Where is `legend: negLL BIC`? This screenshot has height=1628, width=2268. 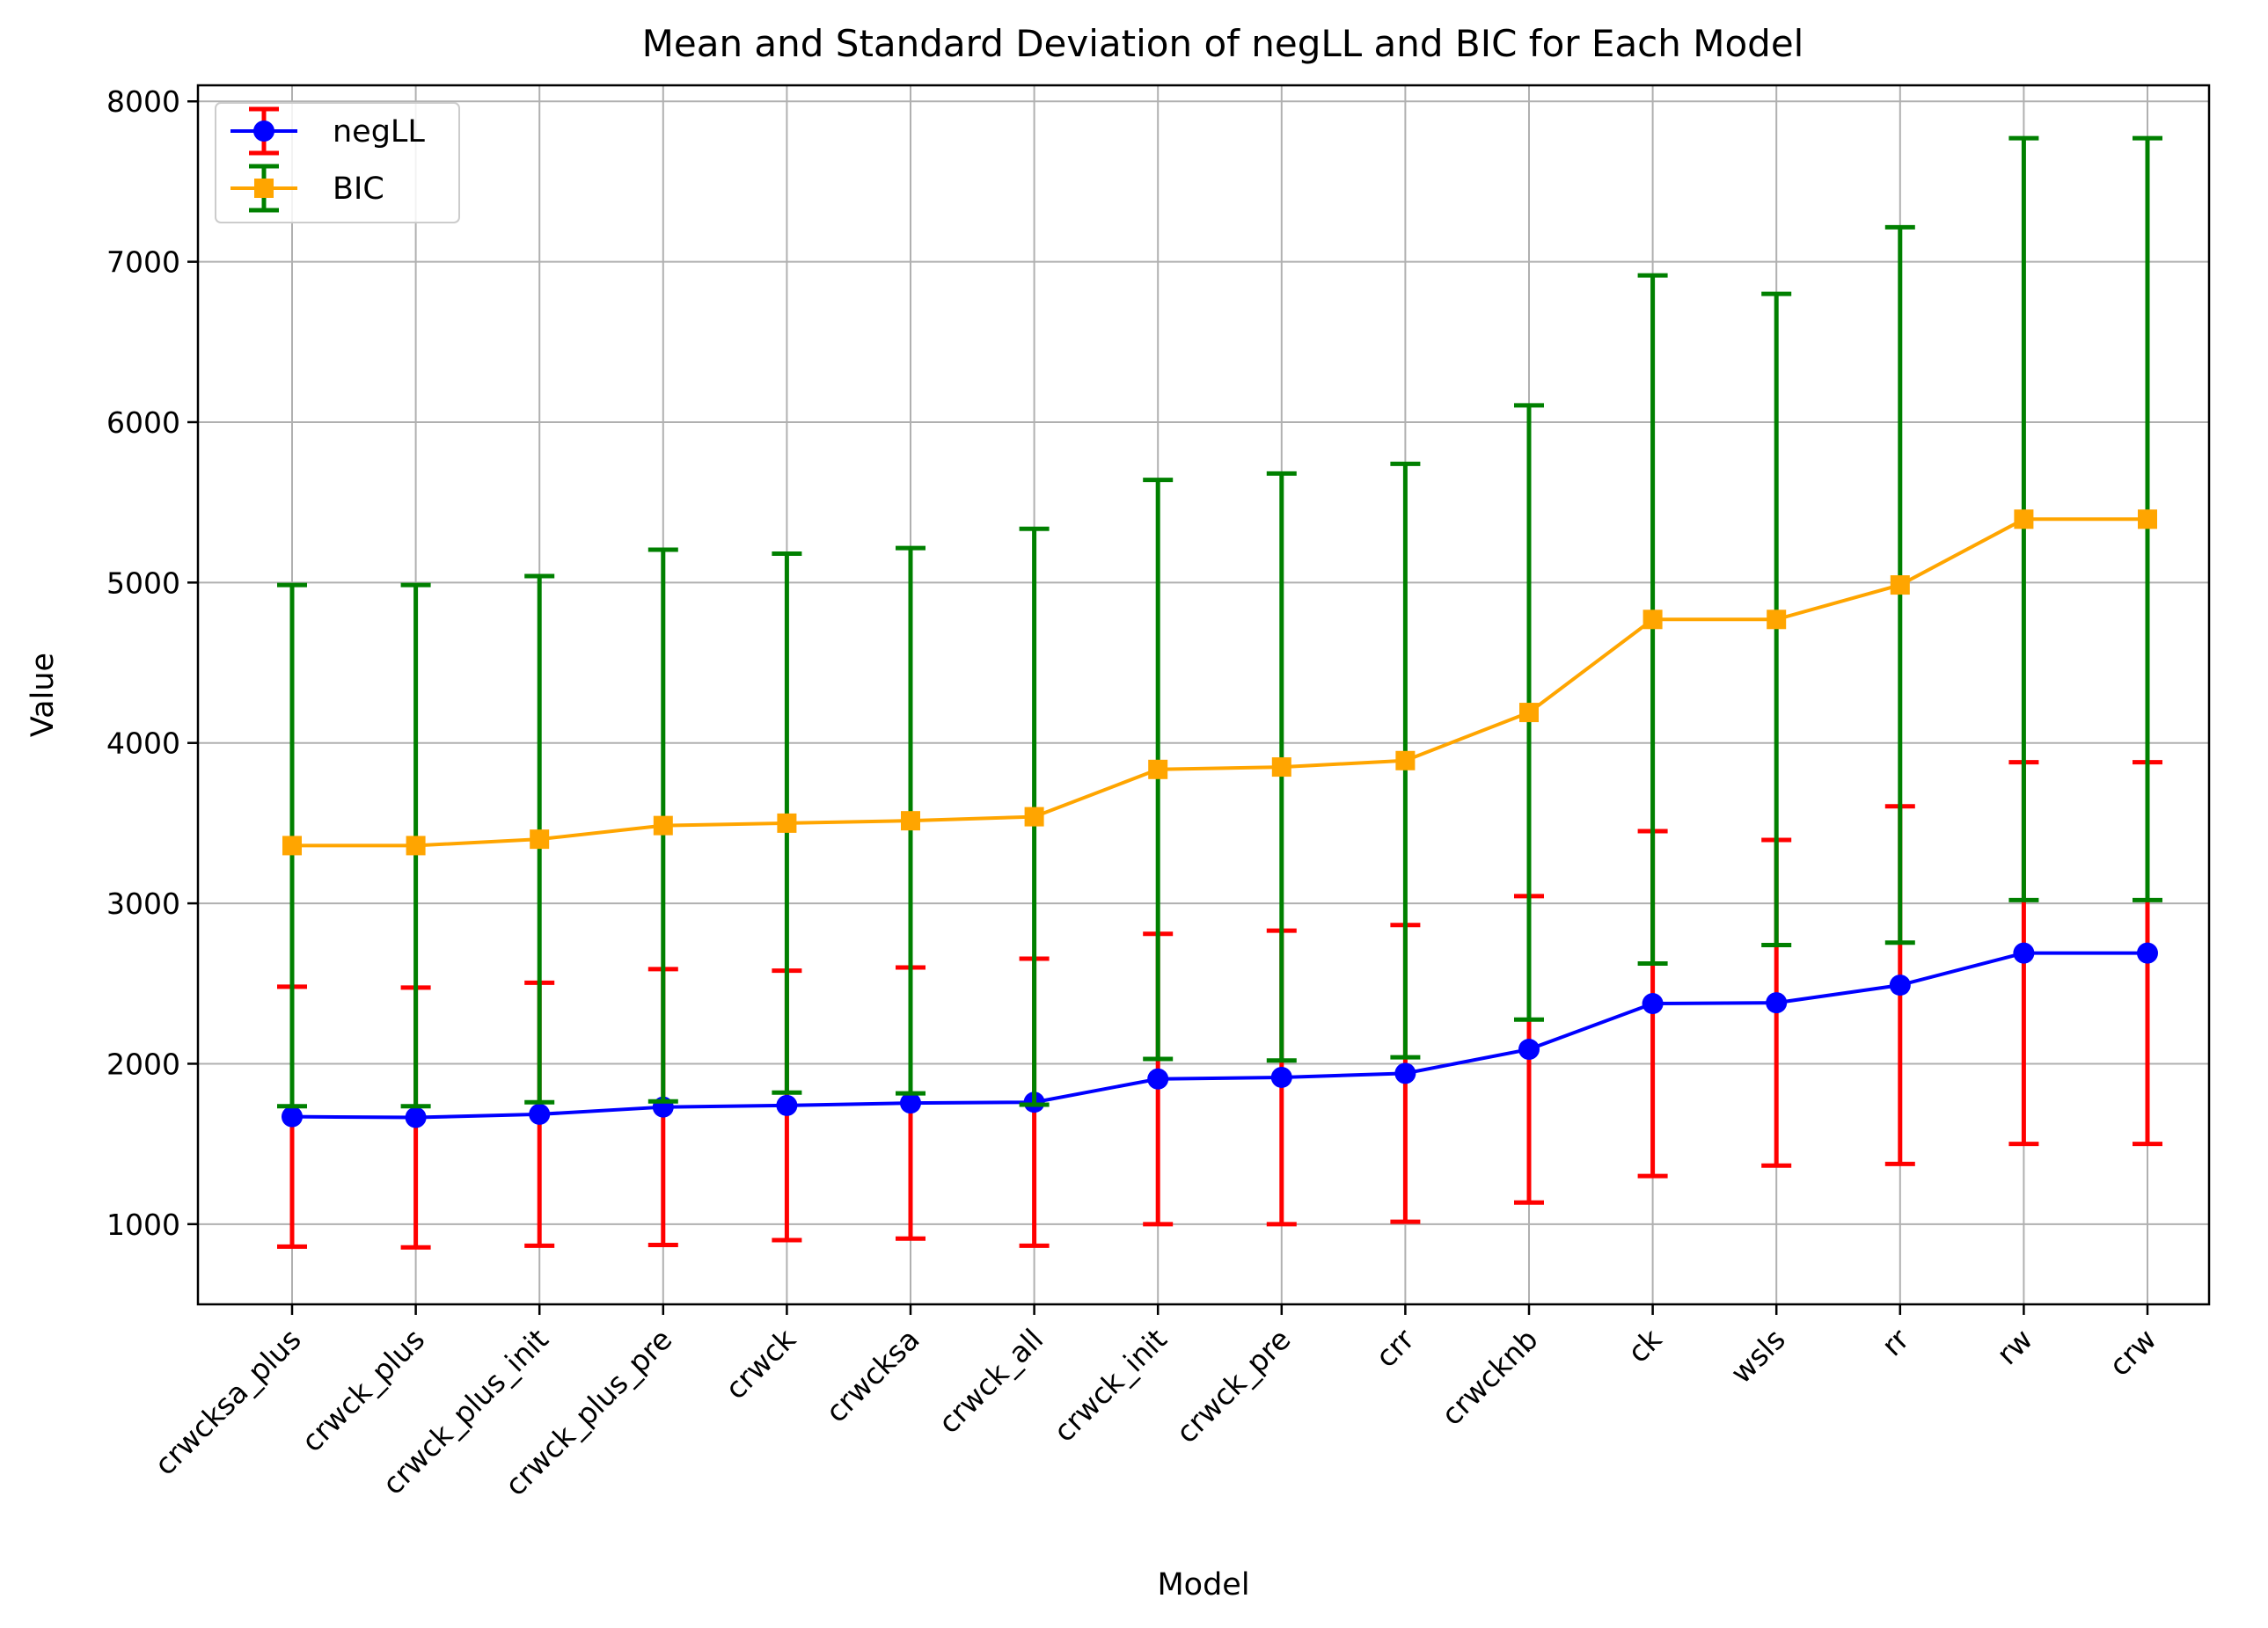
legend: negLL BIC is located at coordinates (337, 162).